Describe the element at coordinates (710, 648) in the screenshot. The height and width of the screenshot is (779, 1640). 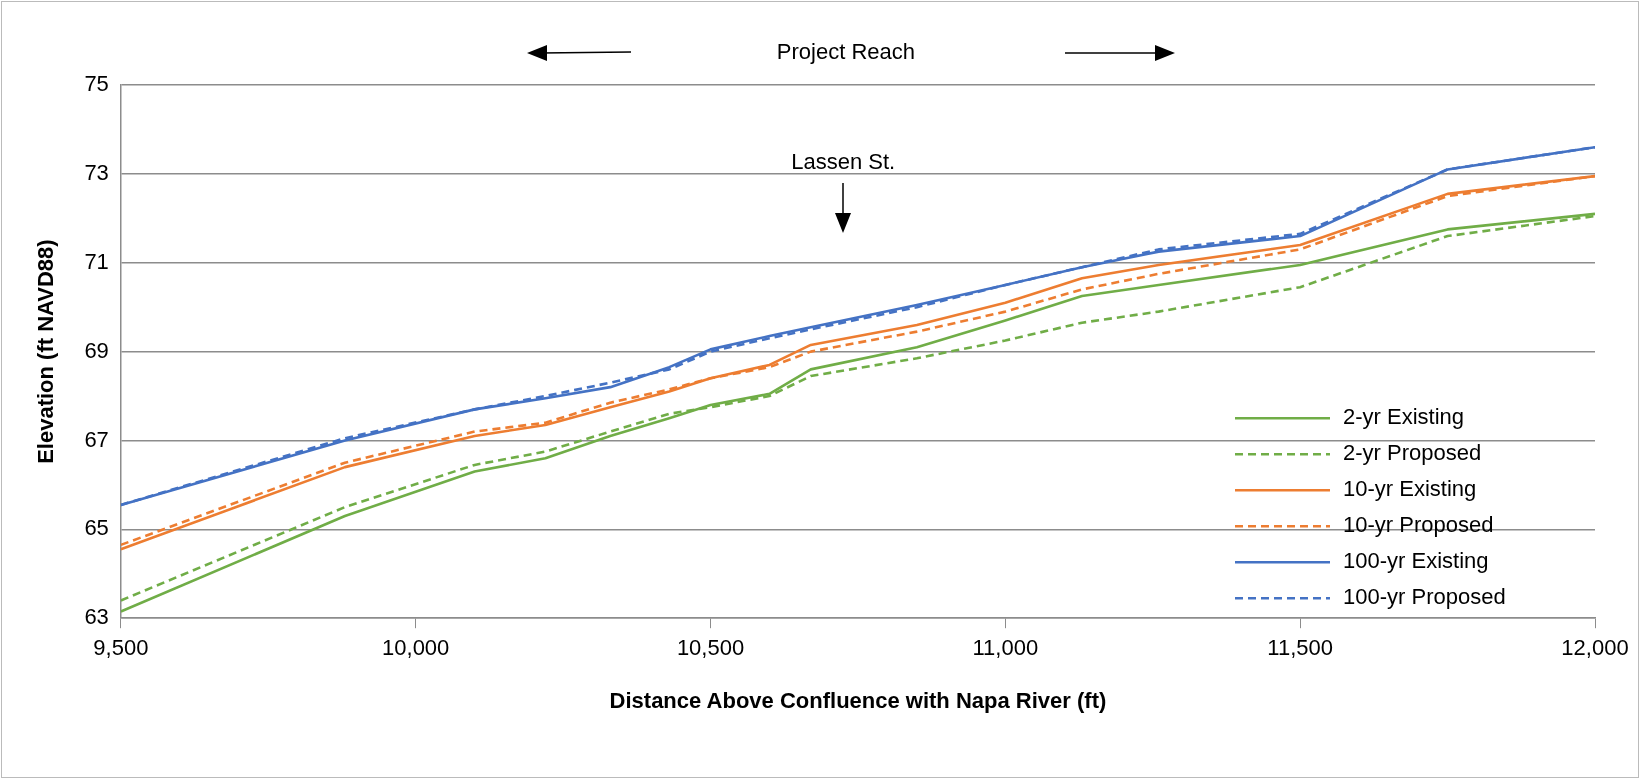
I see `x-tick-label: 10,500` at that location.